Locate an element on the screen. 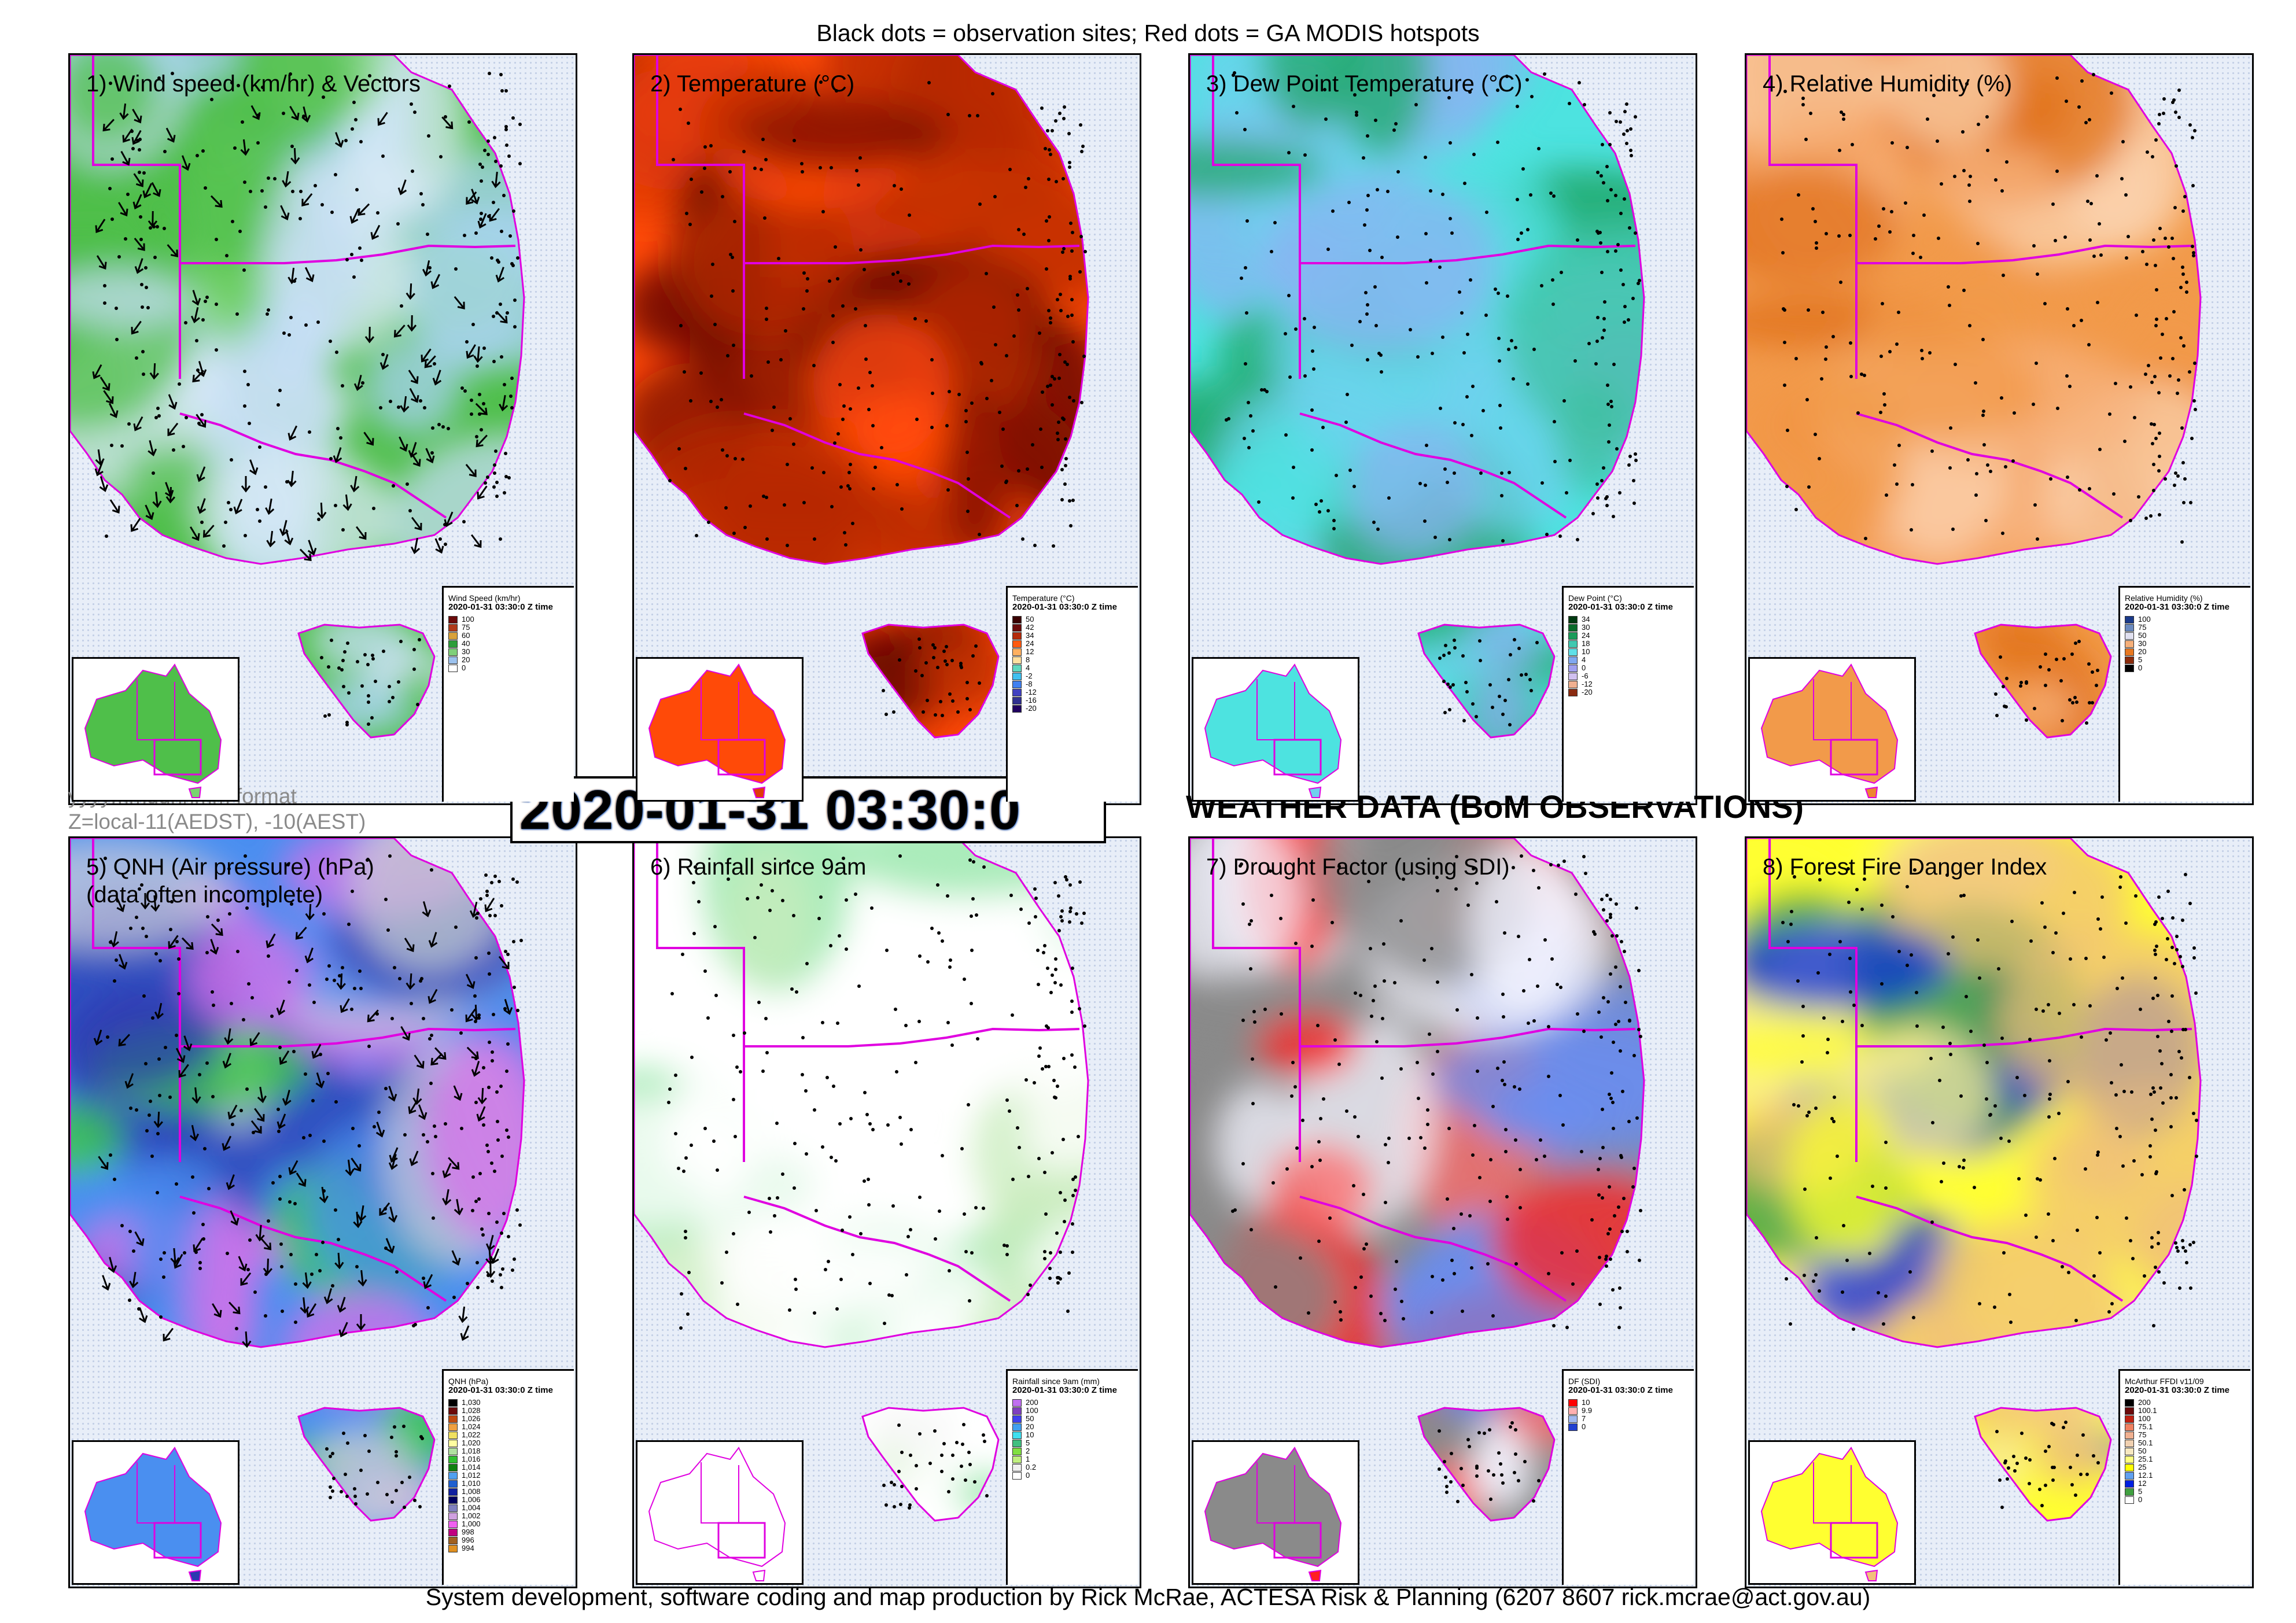 Image resolution: width=2296 pixels, height=1623 pixels. legend-entry: 24 is located at coordinates (1628, 635).